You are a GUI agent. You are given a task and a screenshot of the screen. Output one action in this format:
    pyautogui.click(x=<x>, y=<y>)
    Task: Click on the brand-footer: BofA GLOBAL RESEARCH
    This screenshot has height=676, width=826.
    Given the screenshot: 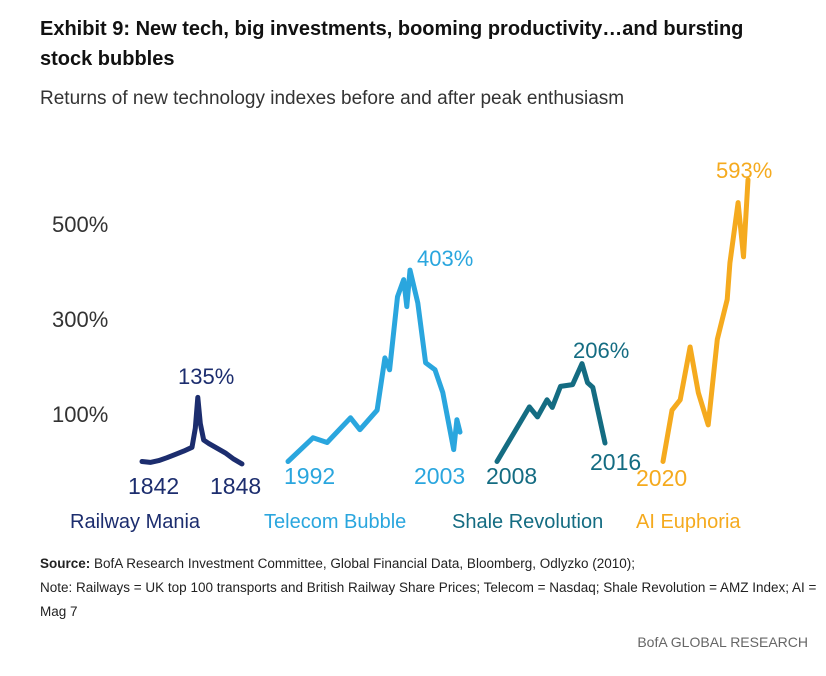 What is the action you would take?
    pyautogui.click(x=722, y=642)
    